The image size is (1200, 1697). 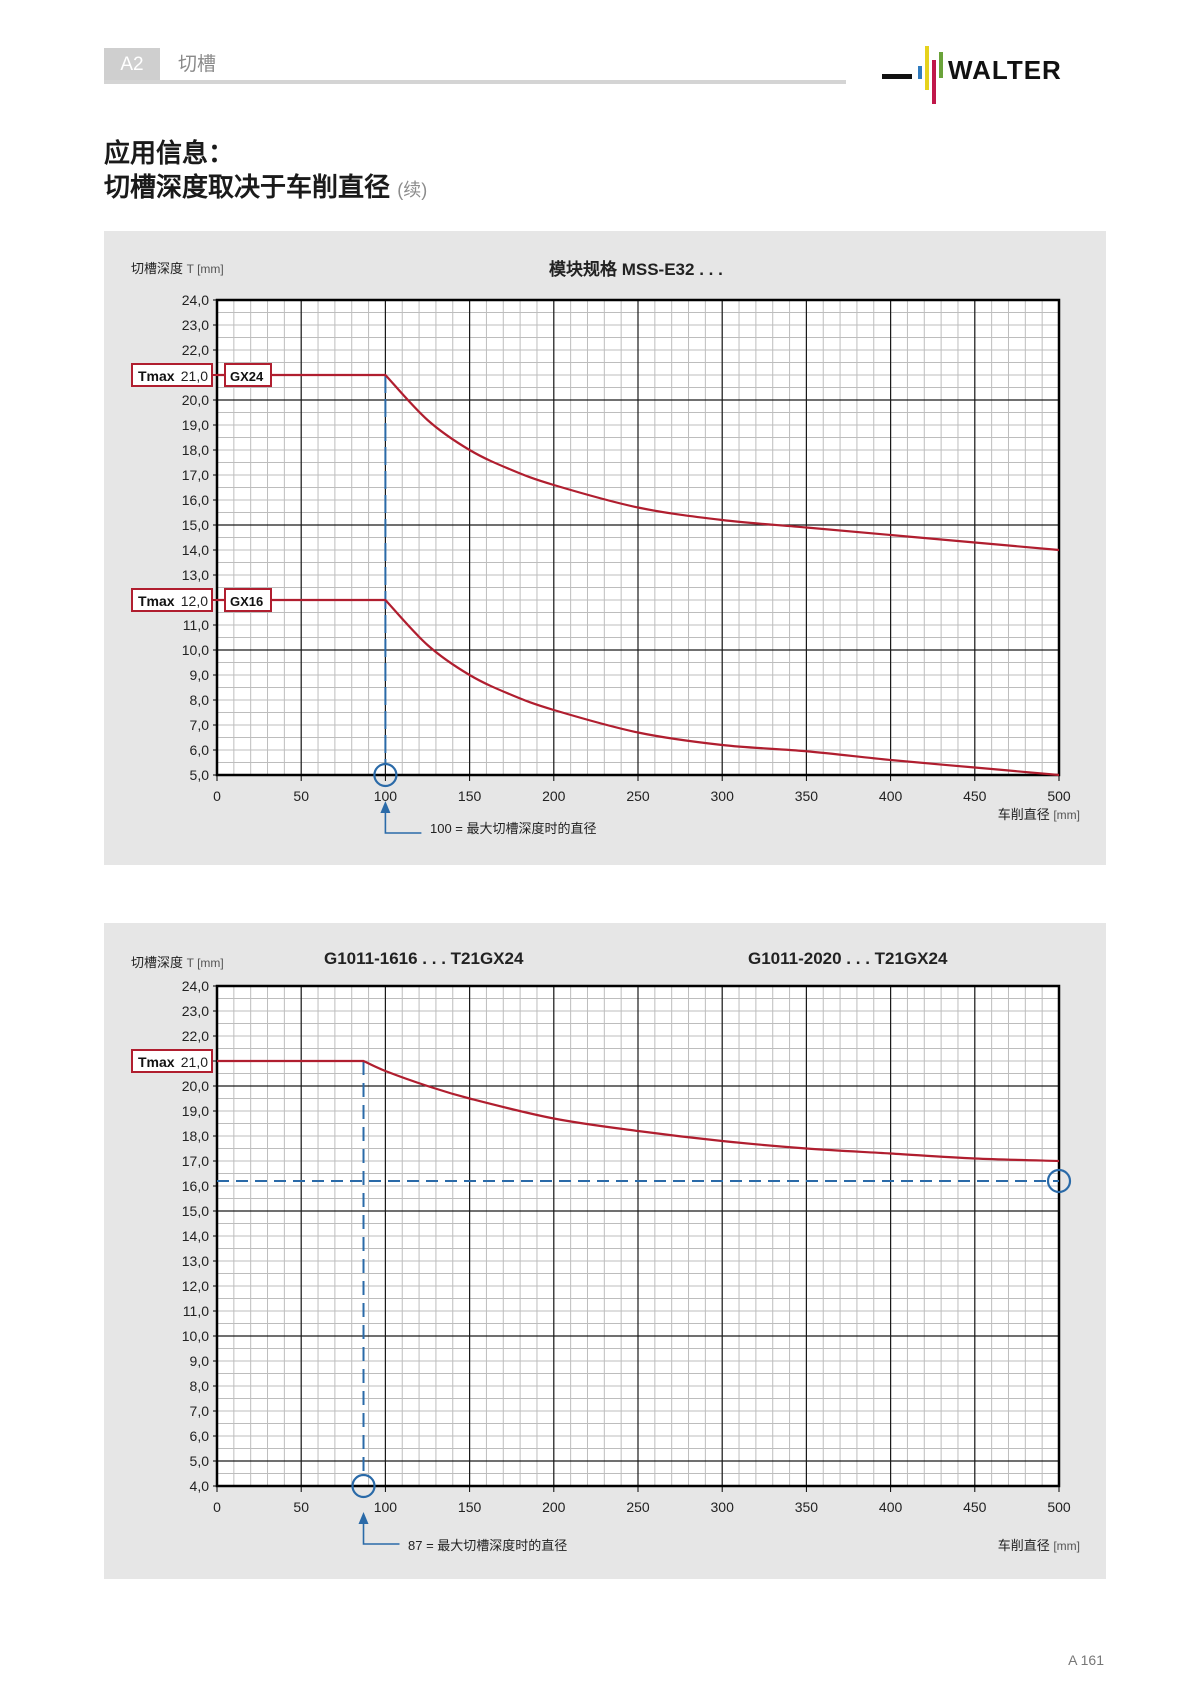 I want to click on brand-name: WALTER, so click(x=1005, y=70).